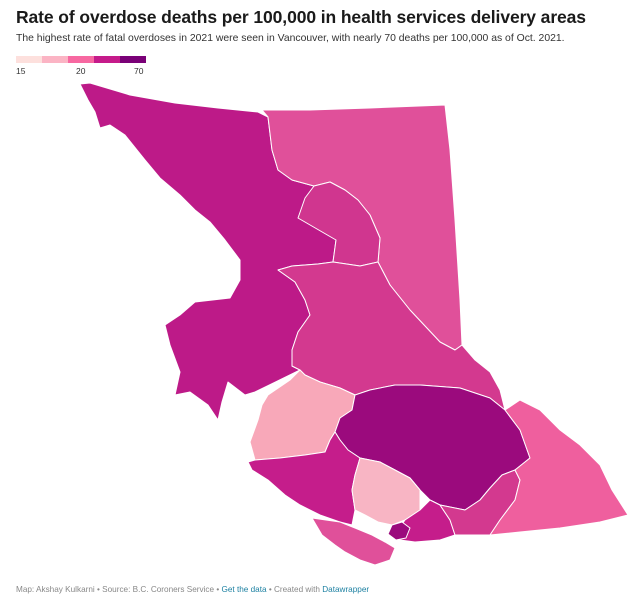  What do you see at coordinates (139, 71) in the screenshot?
I see `legend-max-label: 70` at bounding box center [139, 71].